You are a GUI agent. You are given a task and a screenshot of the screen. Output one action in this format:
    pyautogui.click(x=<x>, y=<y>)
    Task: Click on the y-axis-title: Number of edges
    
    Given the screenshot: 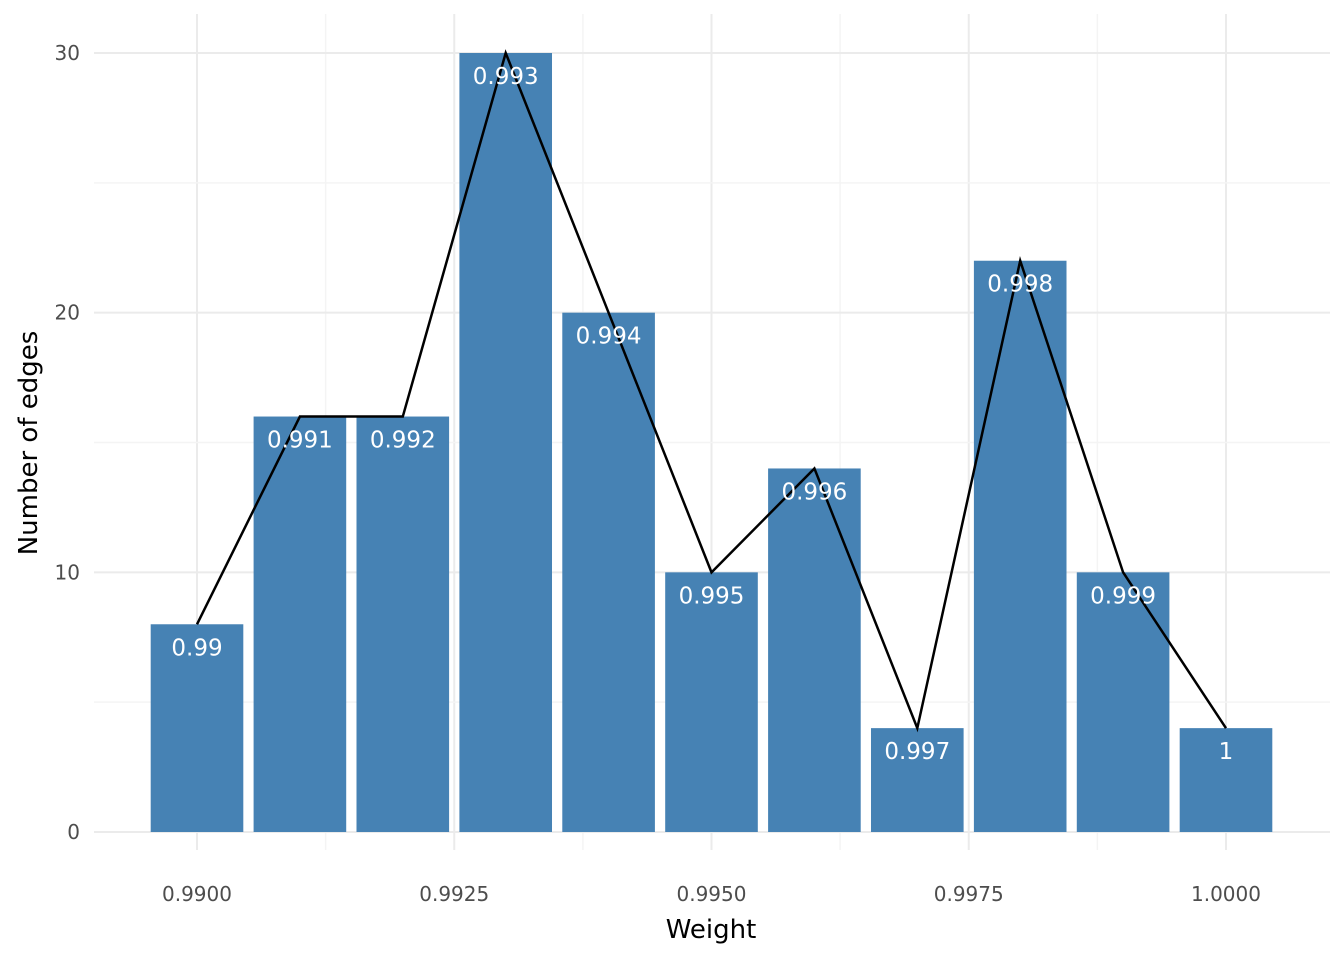 What is the action you would take?
    pyautogui.click(x=29, y=443)
    